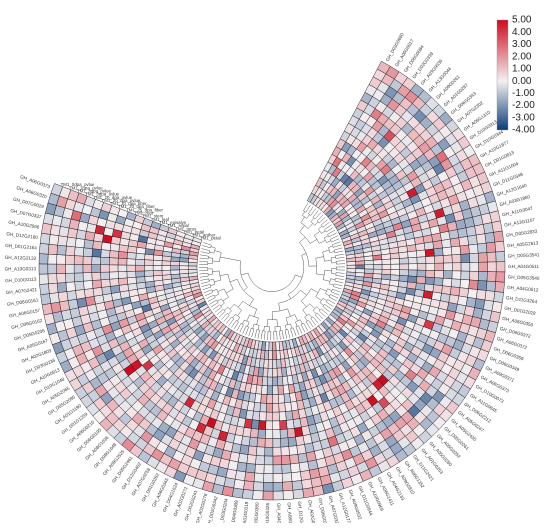 This screenshot has height=528, width=550. I want to click on color-scale-tick: -4.00, so click(523, 130).